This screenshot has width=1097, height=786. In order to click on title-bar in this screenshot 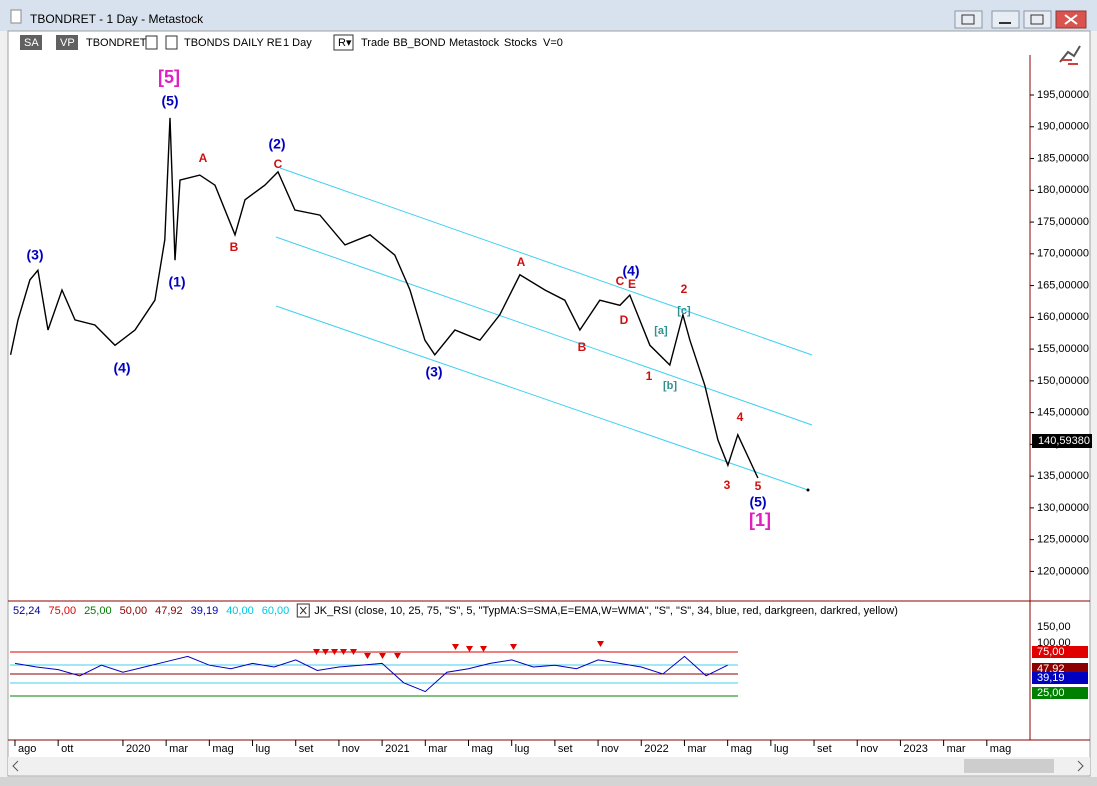, I will do `click(548, 15)`.